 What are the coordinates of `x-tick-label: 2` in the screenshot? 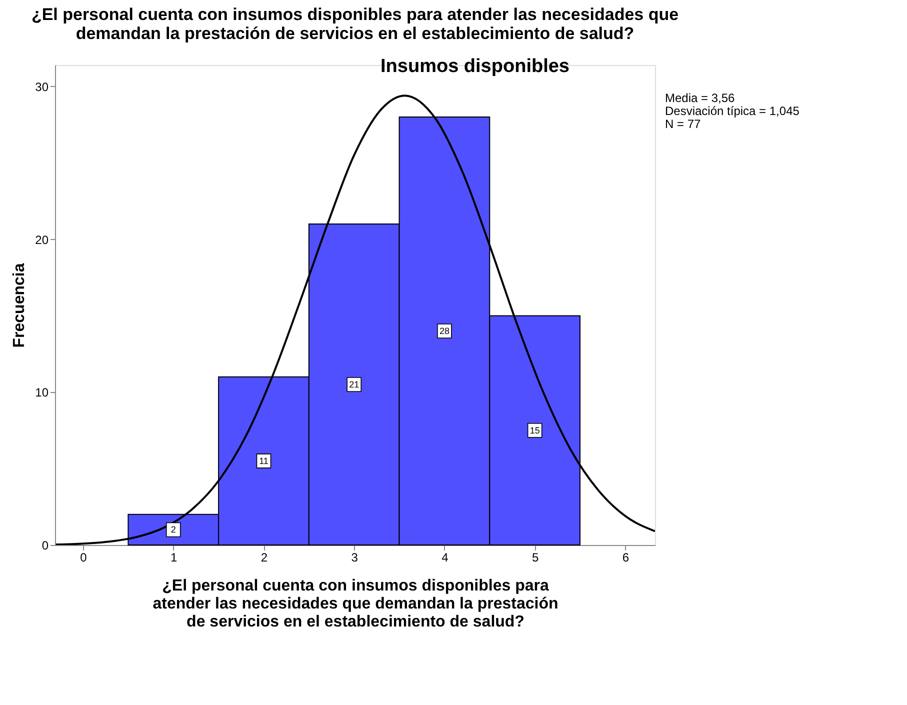 It's located at (264, 557).